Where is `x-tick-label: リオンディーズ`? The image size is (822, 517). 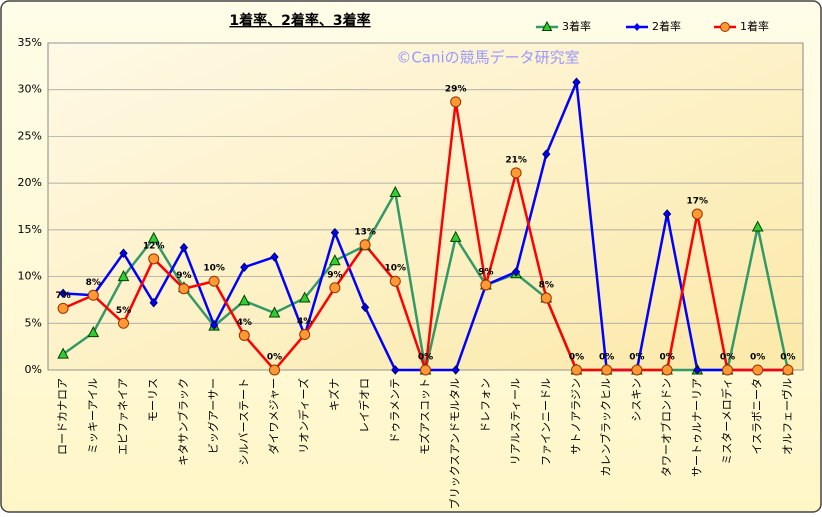 x-tick-label: リオンディーズ is located at coordinates (304, 416).